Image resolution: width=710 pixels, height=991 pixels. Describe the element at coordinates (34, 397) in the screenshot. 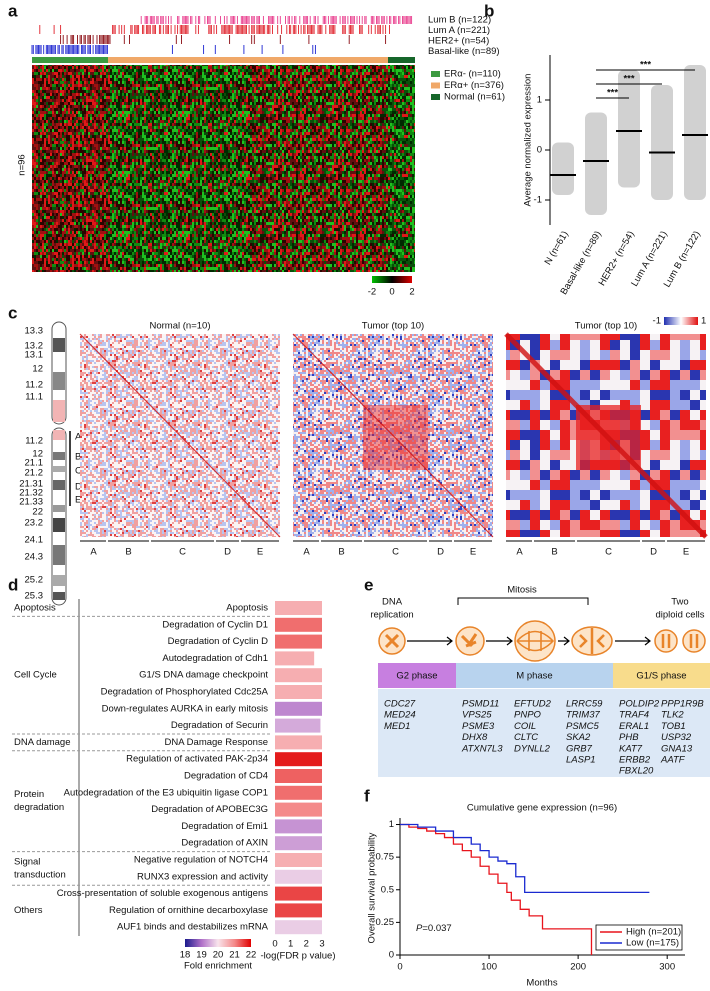

I see `band-label: 11.1` at that location.